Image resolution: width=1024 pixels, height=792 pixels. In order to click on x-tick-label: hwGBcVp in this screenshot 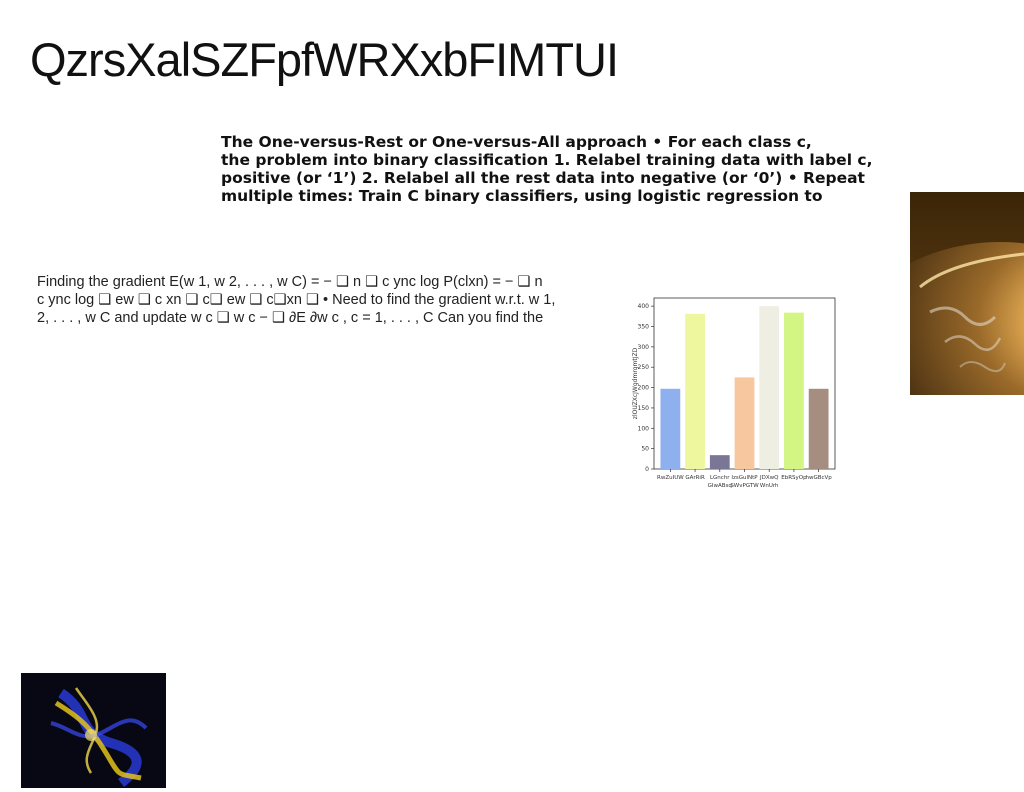, I will do `click(818, 478)`.